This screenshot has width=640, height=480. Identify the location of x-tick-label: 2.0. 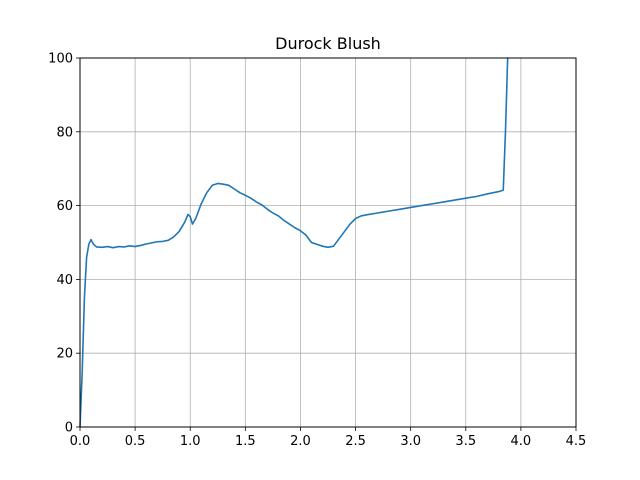
(300, 441).